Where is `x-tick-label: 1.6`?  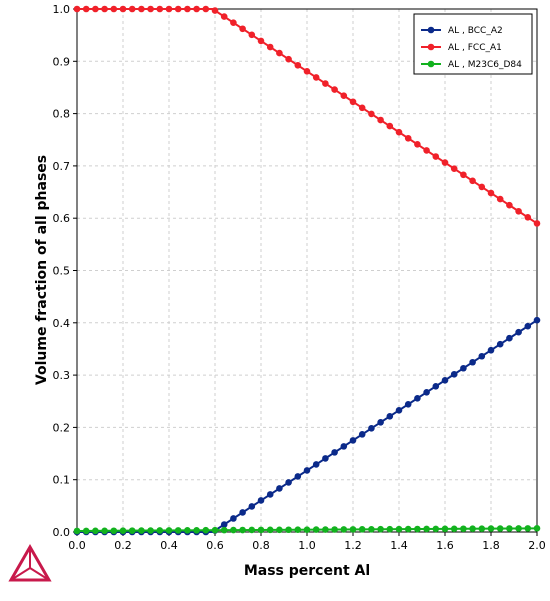 x-tick-label: 1.6 is located at coordinates (445, 545).